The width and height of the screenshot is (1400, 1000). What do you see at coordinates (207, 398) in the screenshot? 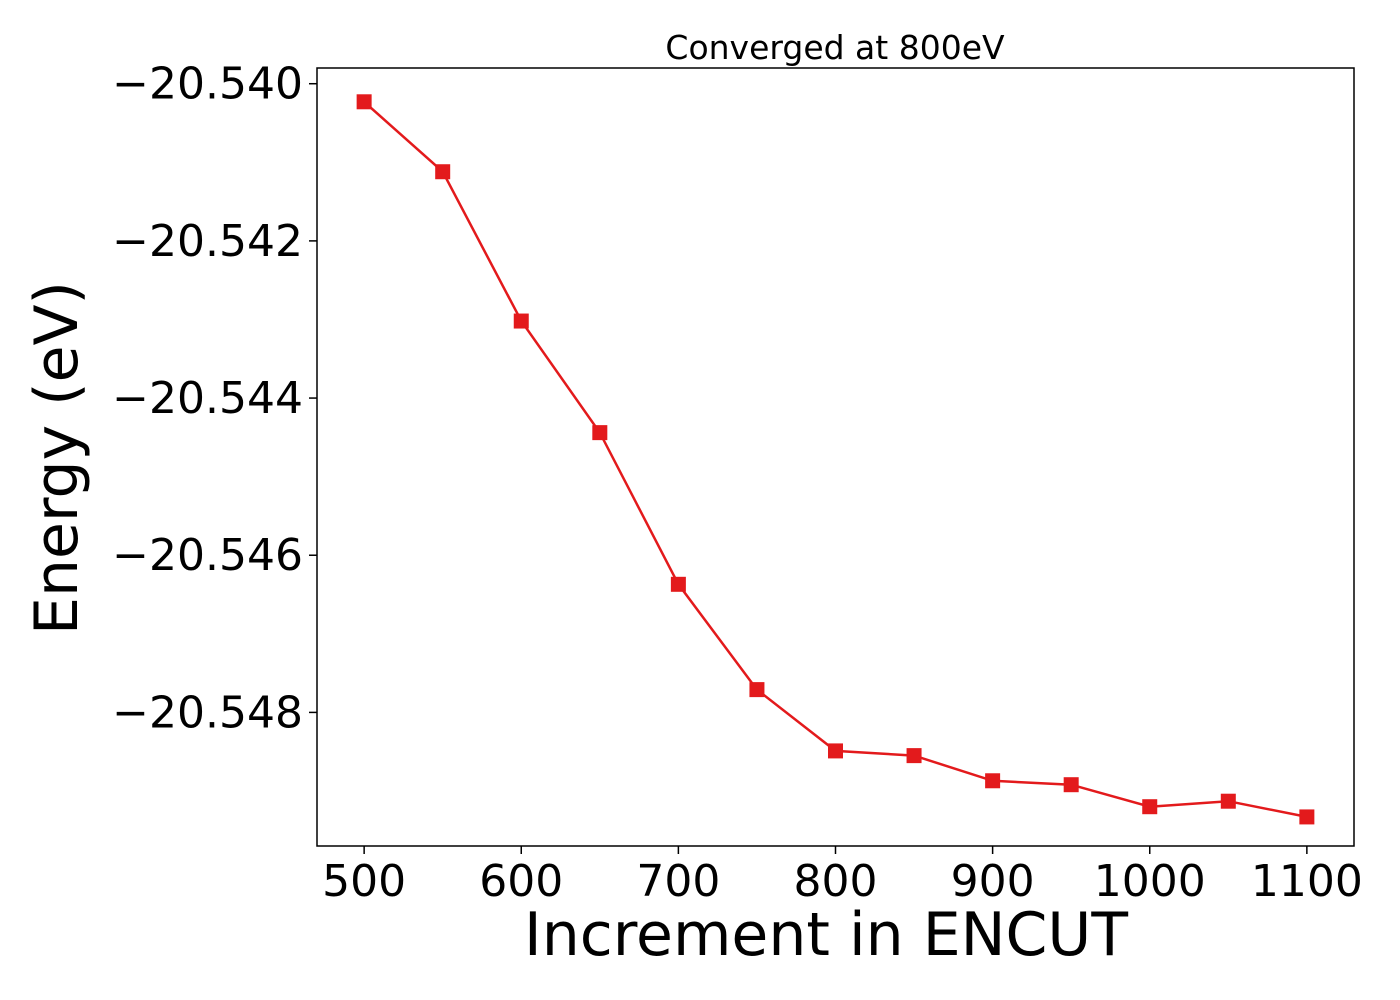
I see `y-tick-label: −20.544` at bounding box center [207, 398].